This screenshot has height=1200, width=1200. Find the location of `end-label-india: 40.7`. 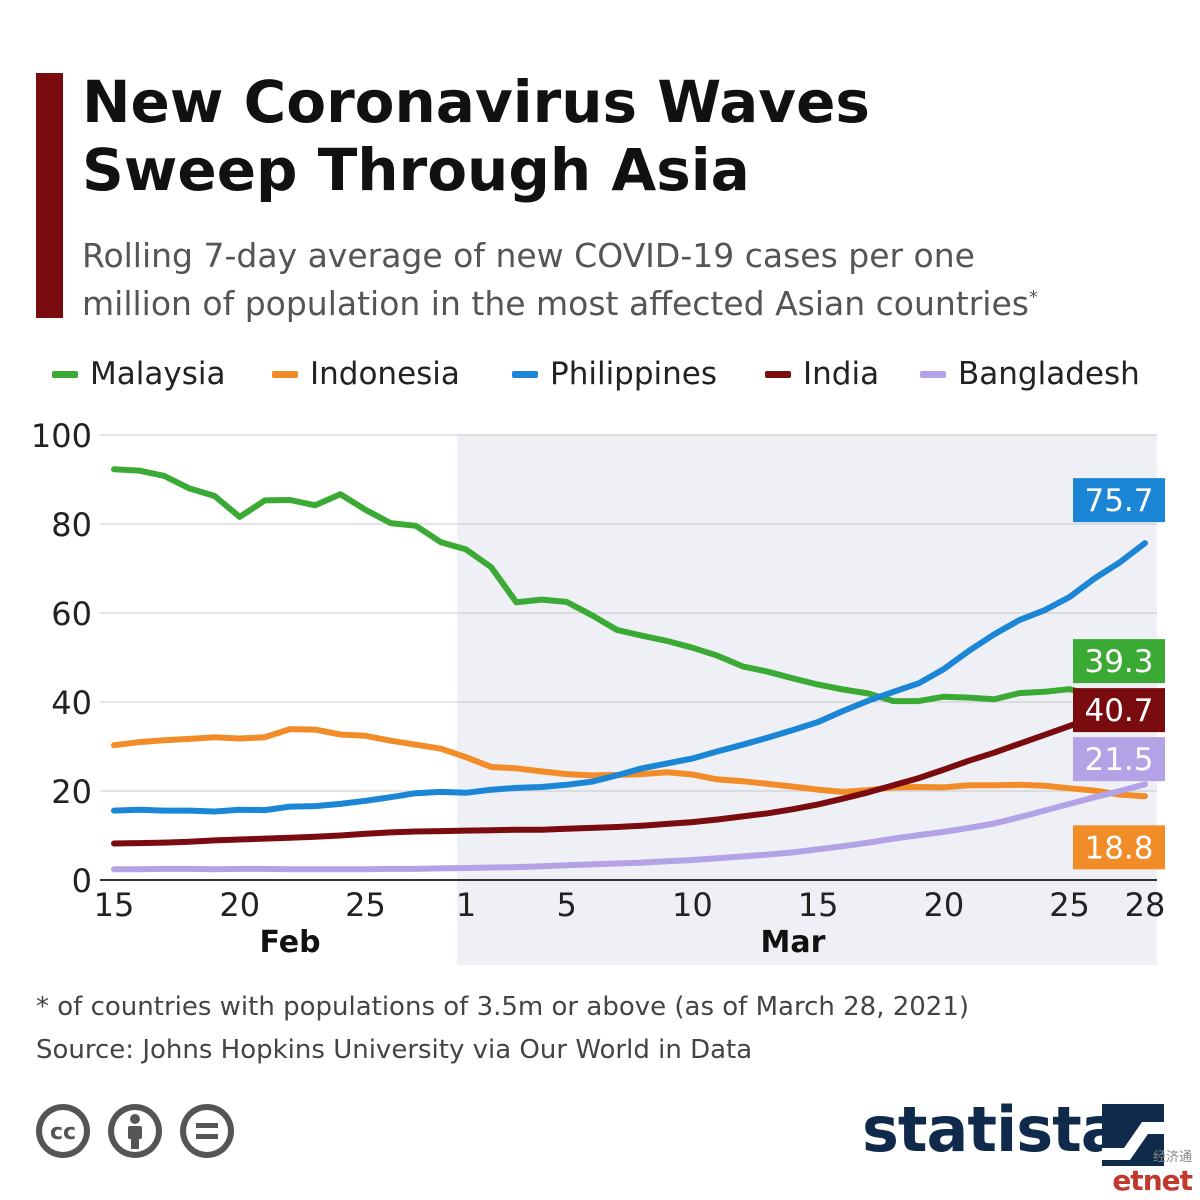

end-label-india: 40.7 is located at coordinates (1118, 711).